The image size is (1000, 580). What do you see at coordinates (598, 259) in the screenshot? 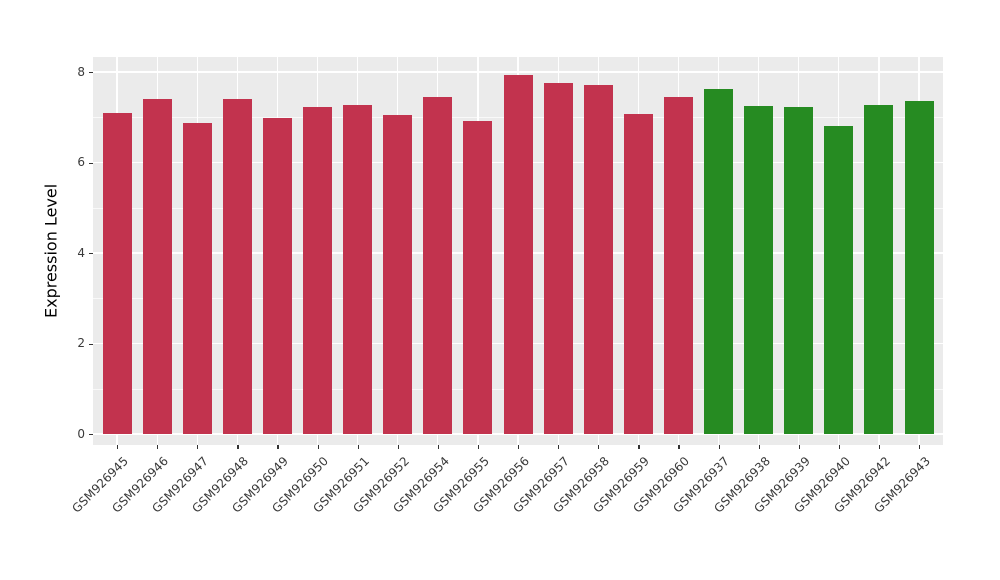
I see `bar-GSM926958` at bounding box center [598, 259].